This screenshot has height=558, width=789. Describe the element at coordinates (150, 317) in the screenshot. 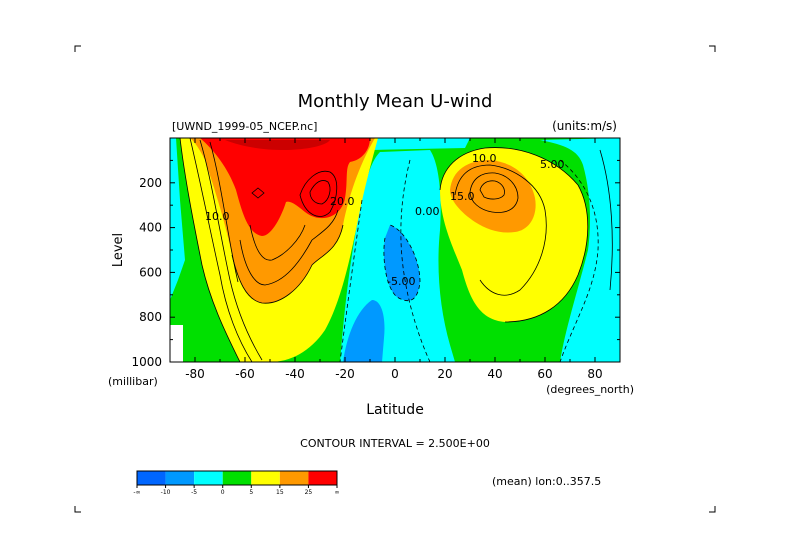

I see `y-tick-label: 800` at that location.